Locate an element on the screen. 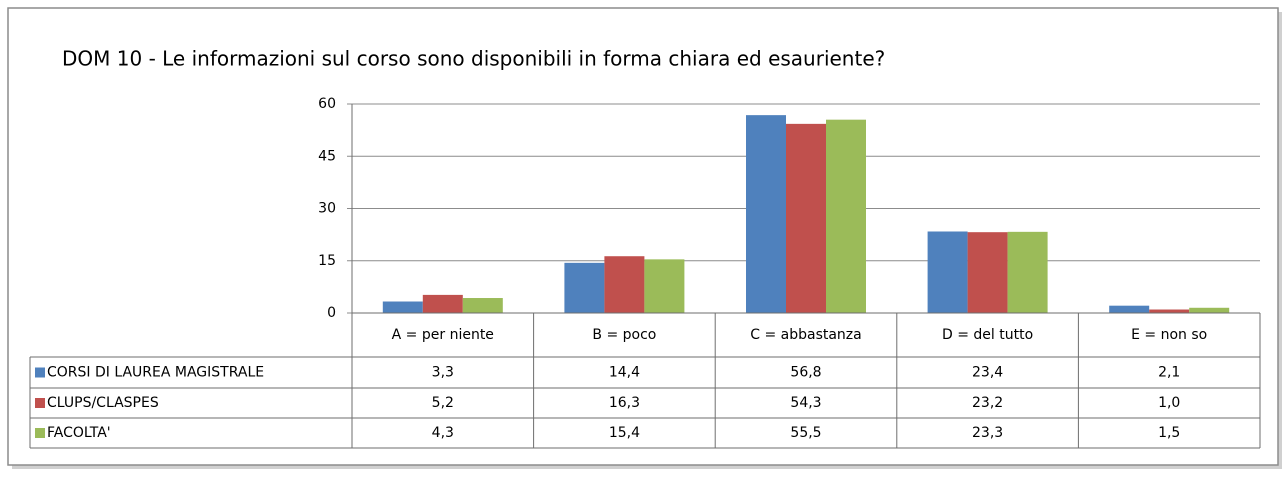 The image size is (1286, 477). legend-label: CORSI DI LAUREA MAGISTRALE is located at coordinates (155, 373).